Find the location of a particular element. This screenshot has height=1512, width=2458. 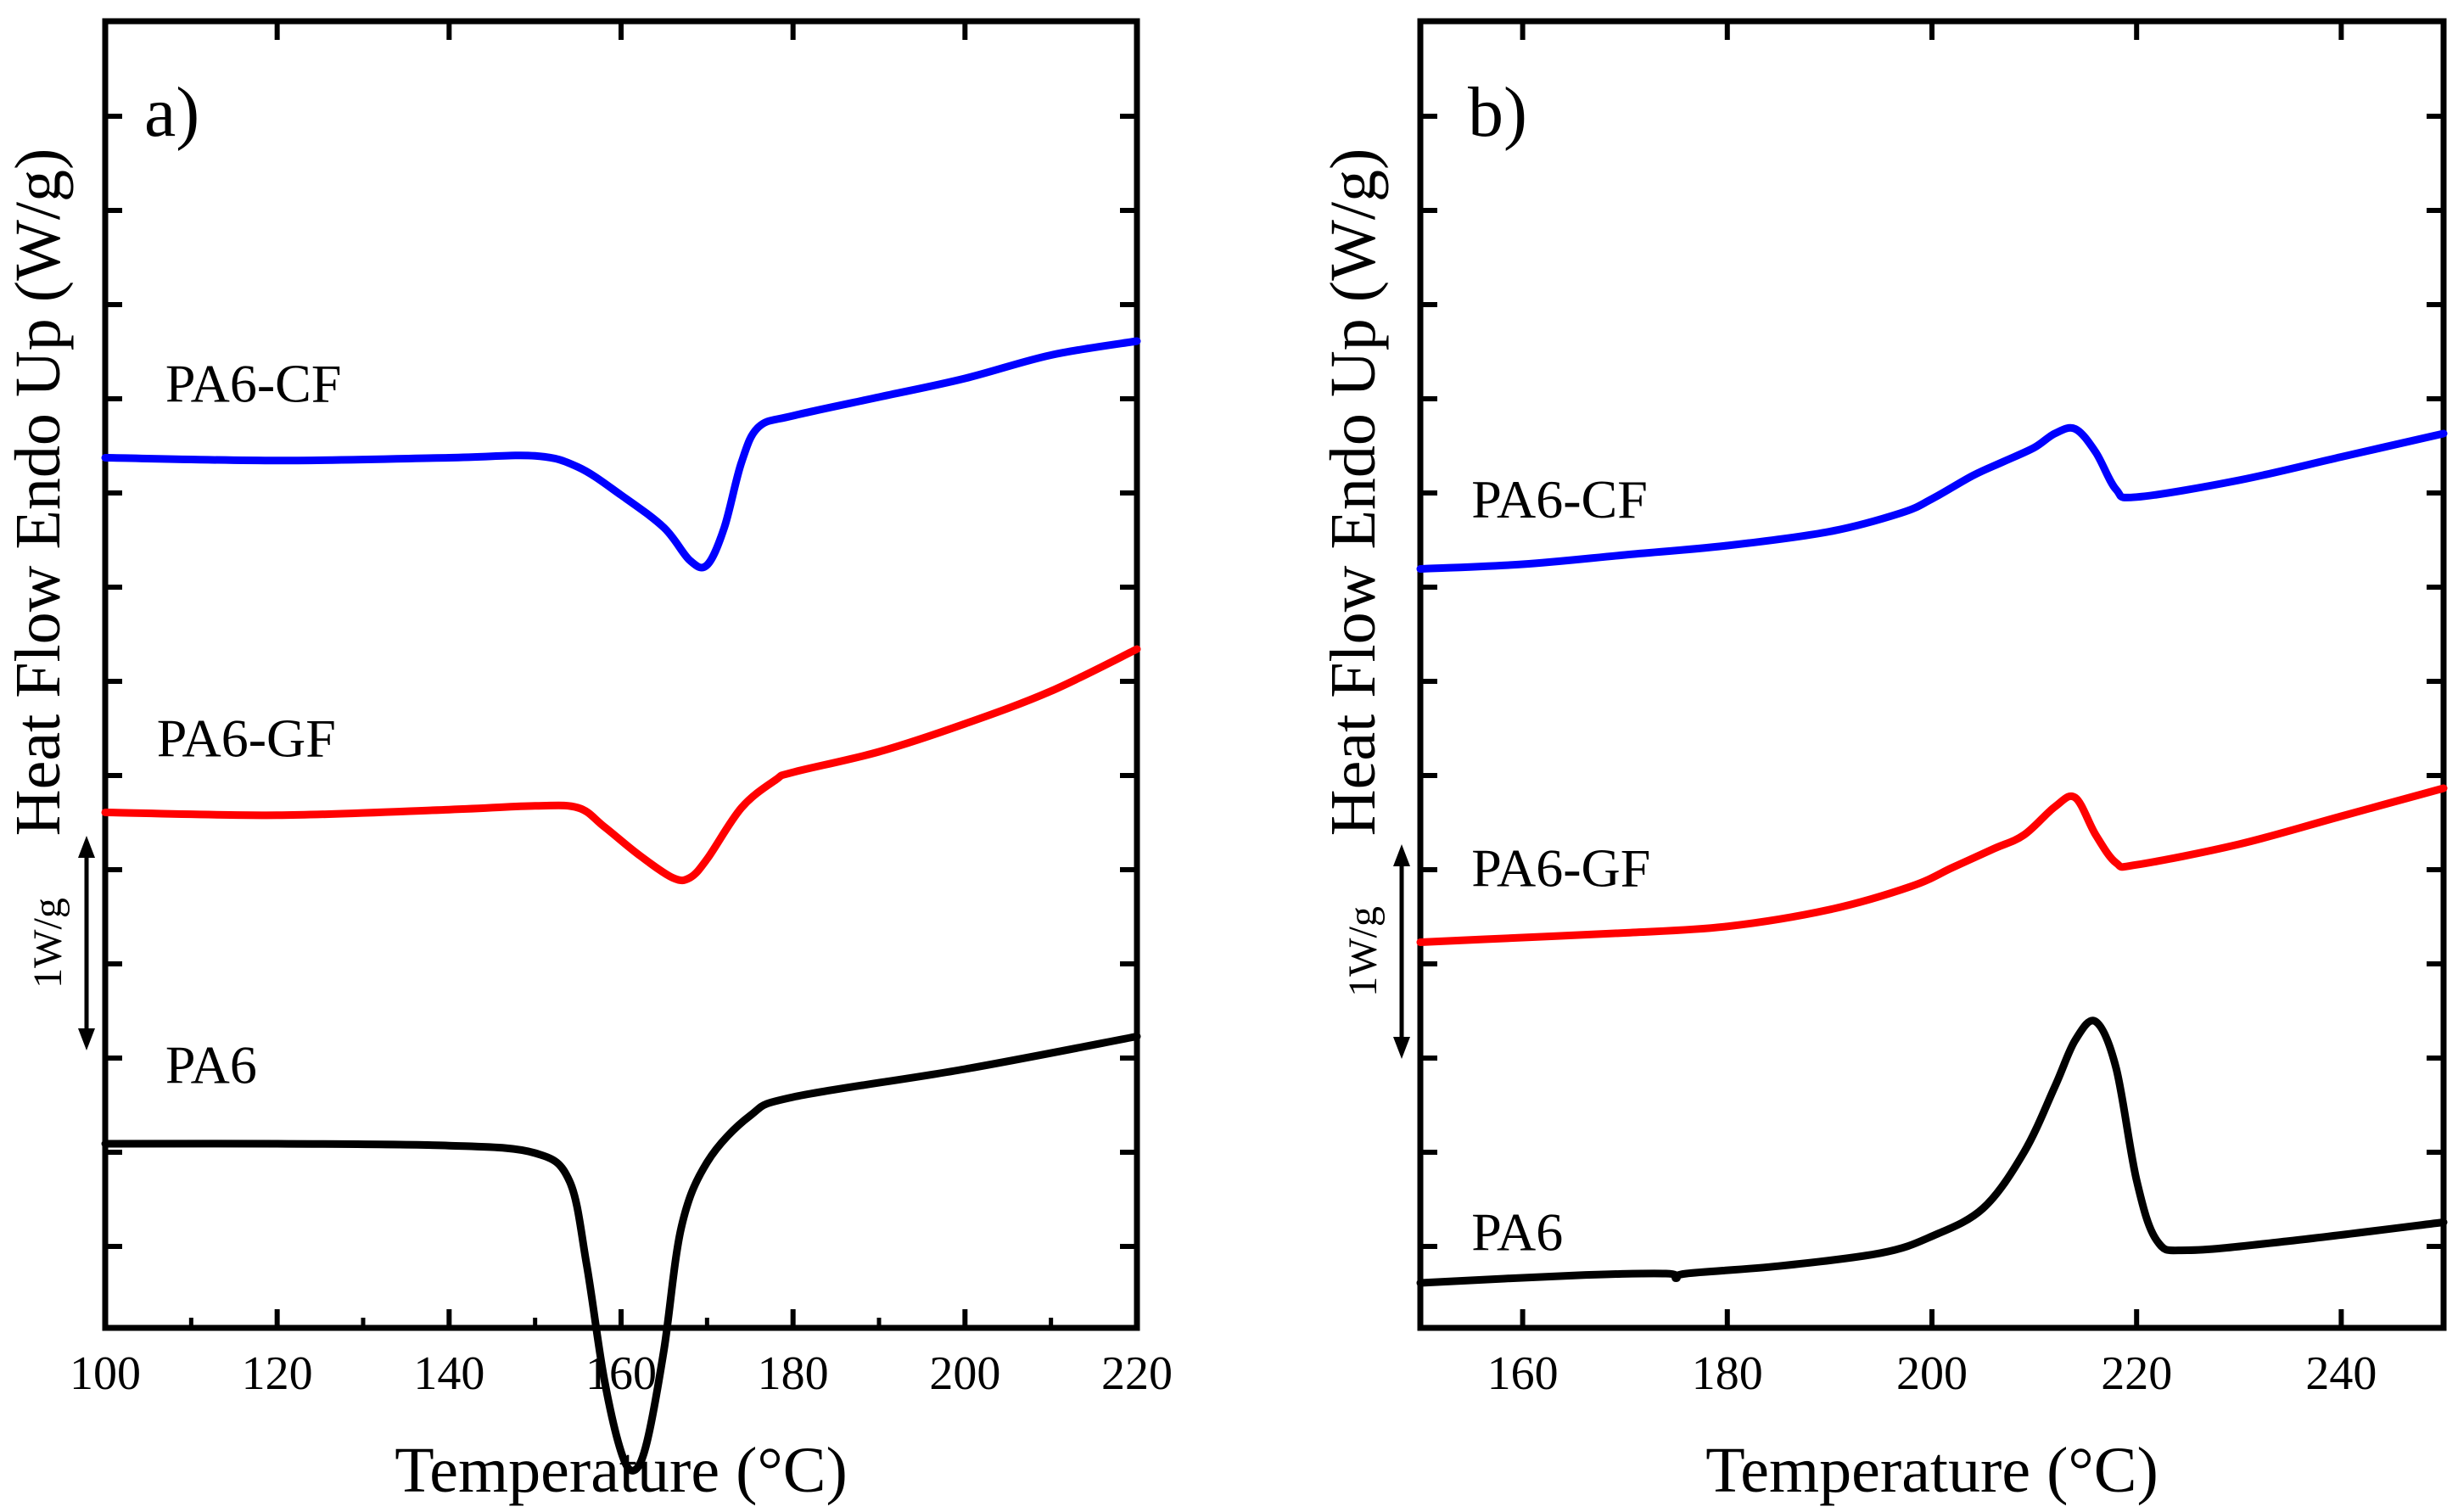

series-label-pa6-gf-b: PA6-GF is located at coordinates (1560, 869).